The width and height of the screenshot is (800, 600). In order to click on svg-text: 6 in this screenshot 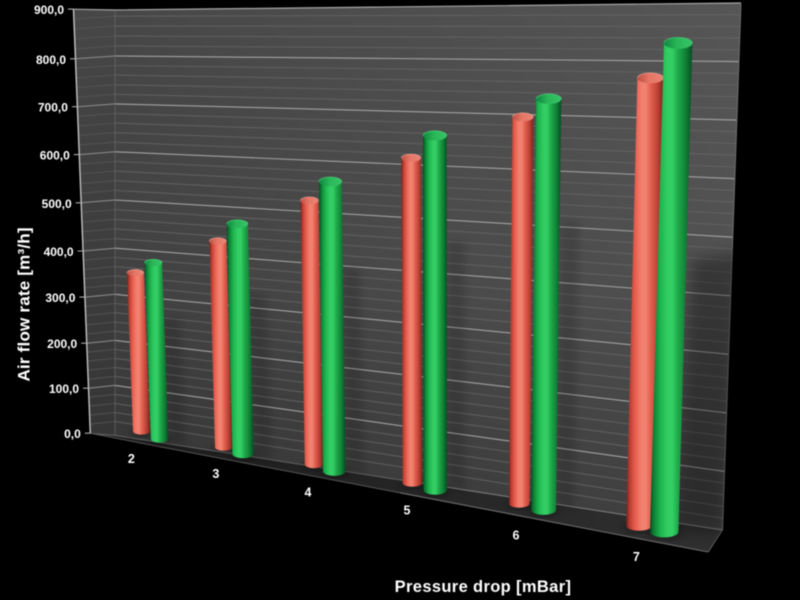, I will do `click(516, 536)`.